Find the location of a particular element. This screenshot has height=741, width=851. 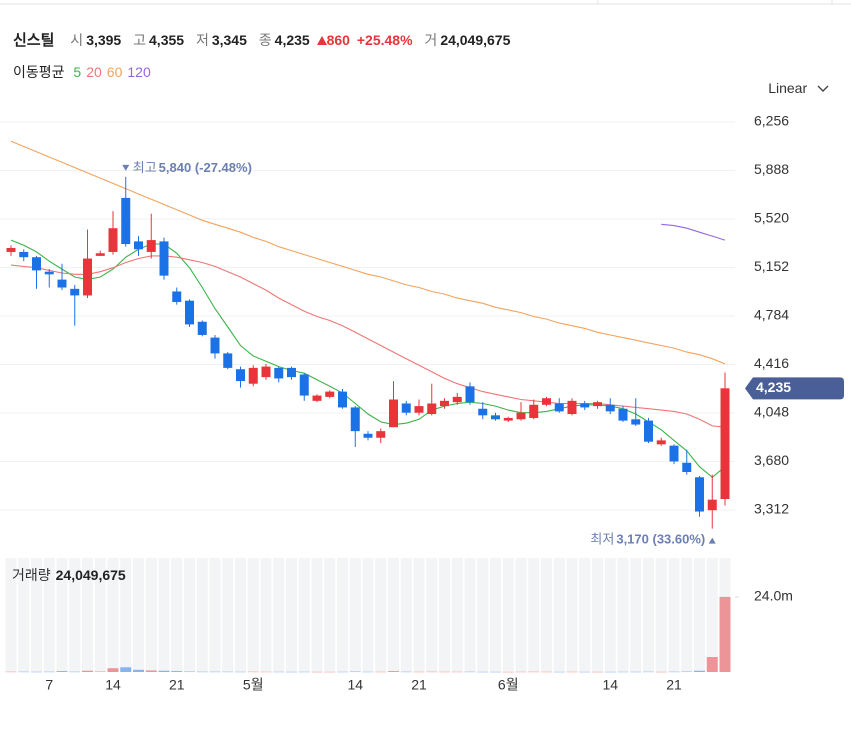

ma-legend: 이동평균 5 20 60 120 is located at coordinates (82, 72).